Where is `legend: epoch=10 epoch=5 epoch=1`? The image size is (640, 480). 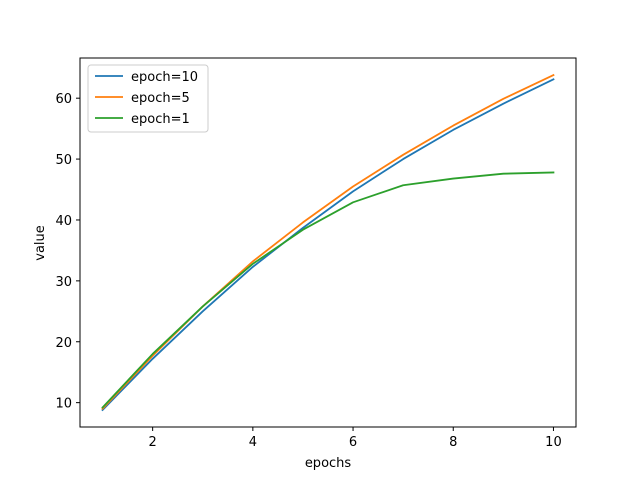 legend: epoch=10 epoch=5 epoch=1 is located at coordinates (148, 98).